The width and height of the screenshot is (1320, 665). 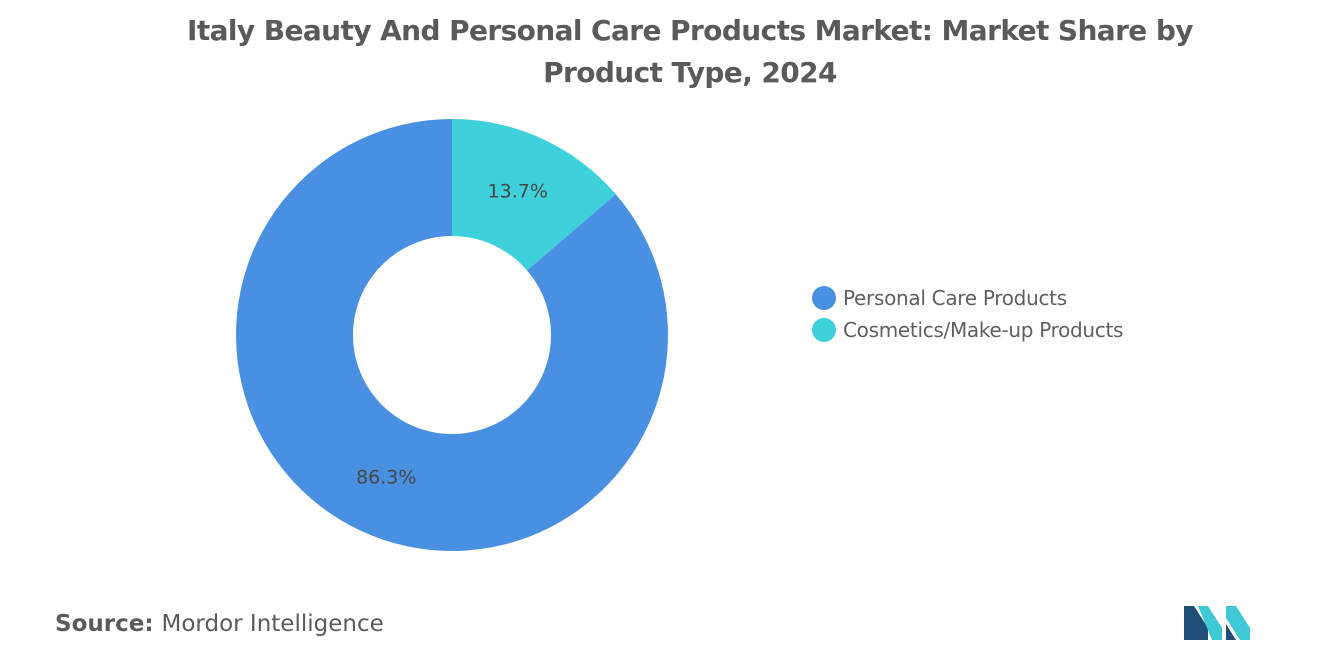 I want to click on source-note: Source: Mordor Intelligence, so click(x=219, y=624).